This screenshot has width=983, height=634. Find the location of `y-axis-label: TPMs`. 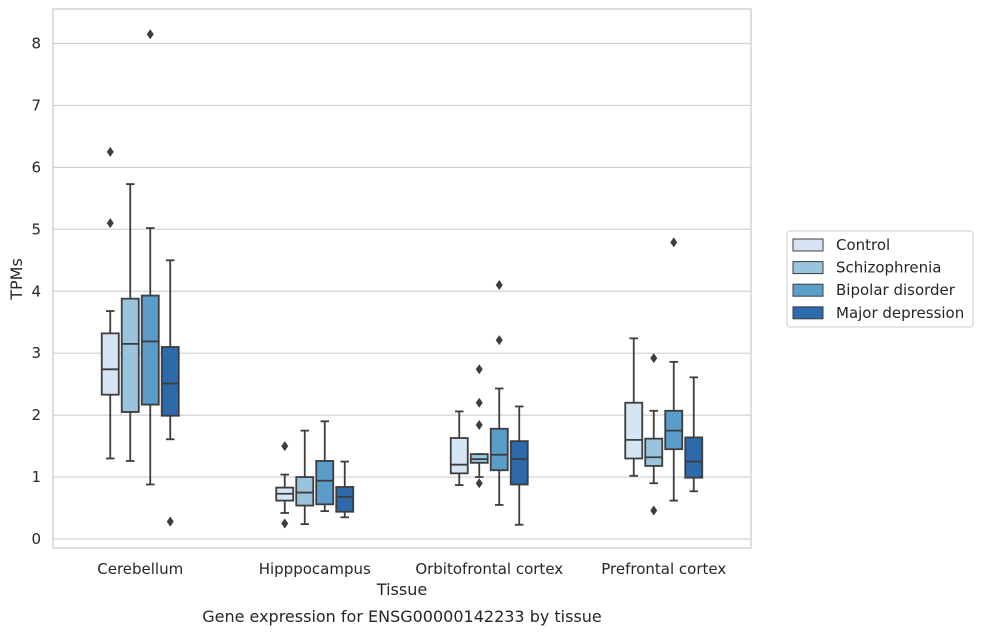

y-axis-label: TPMs is located at coordinates (16, 279).